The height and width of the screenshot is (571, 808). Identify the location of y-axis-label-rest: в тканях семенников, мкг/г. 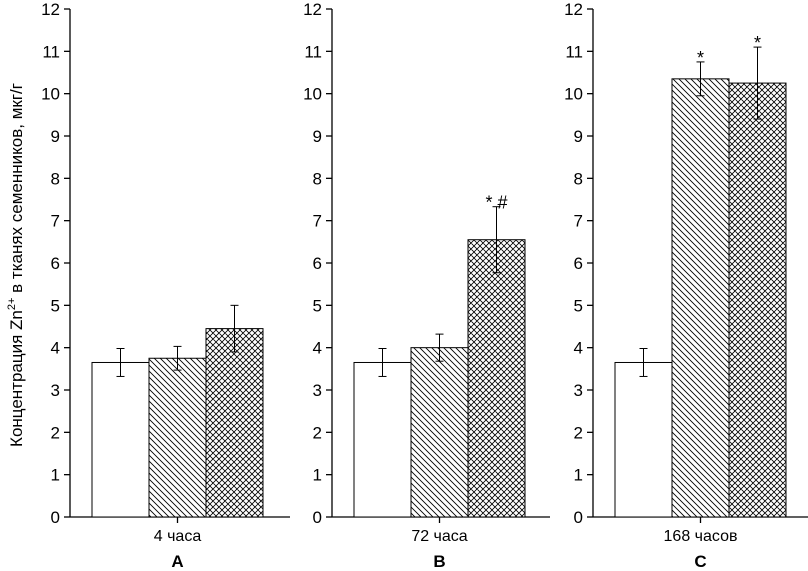
(16, 190).